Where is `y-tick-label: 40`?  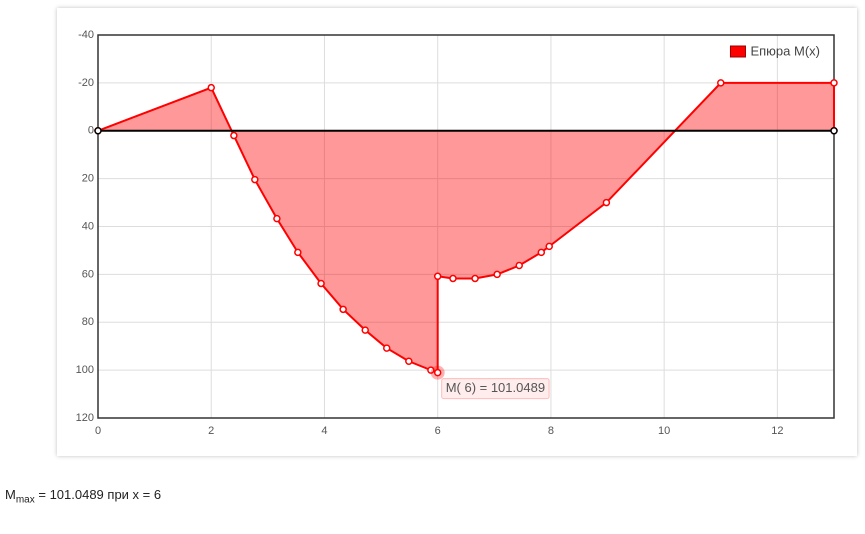 y-tick-label: 40 is located at coordinates (88, 226).